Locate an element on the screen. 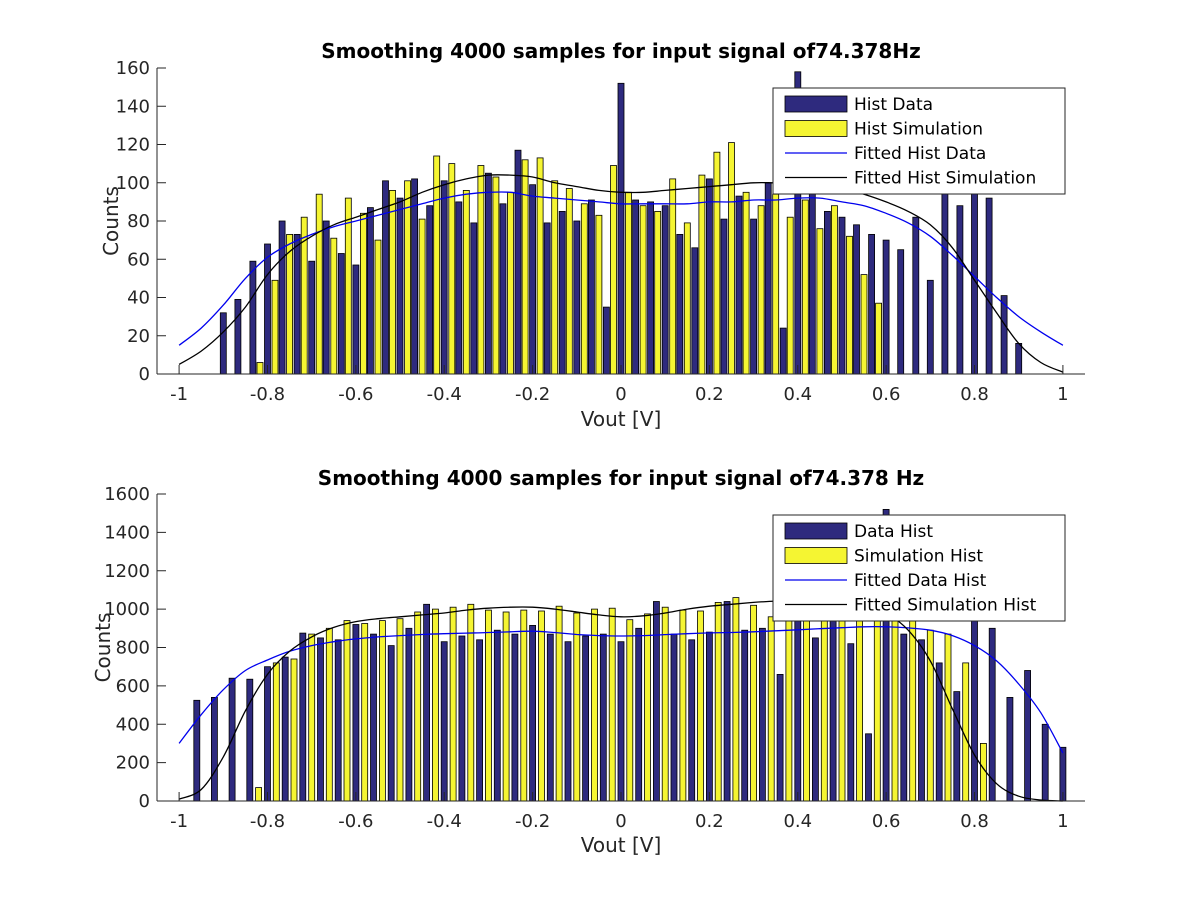  y-tick-label: 1000 is located at coordinates (127, 609).